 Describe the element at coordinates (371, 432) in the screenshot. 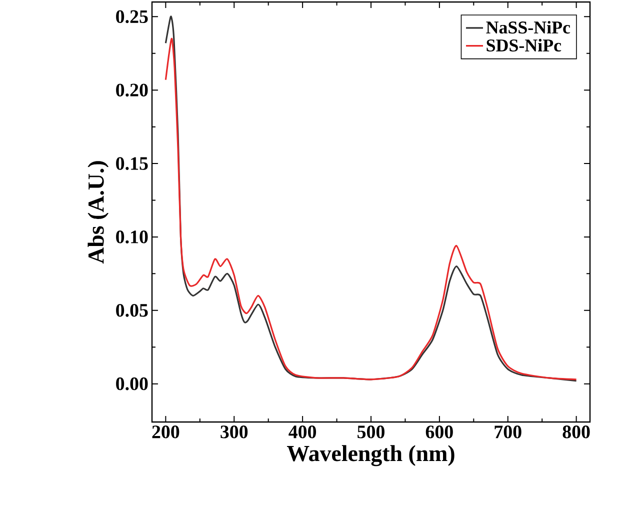

I see `x-tick-label: 500` at that location.